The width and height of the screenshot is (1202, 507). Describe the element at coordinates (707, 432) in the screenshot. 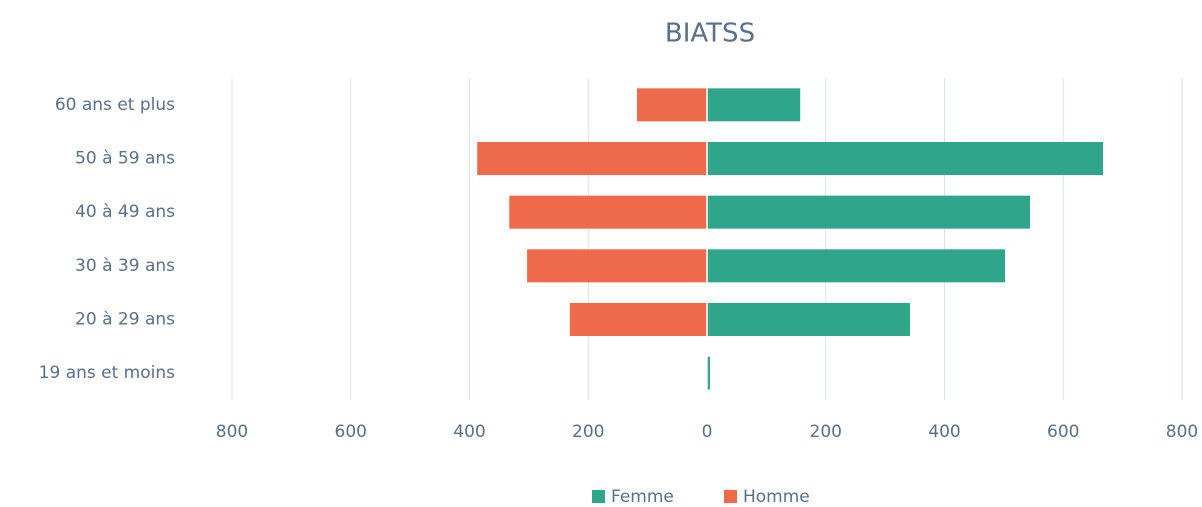

I see `x-tick-label: 0` at that location.